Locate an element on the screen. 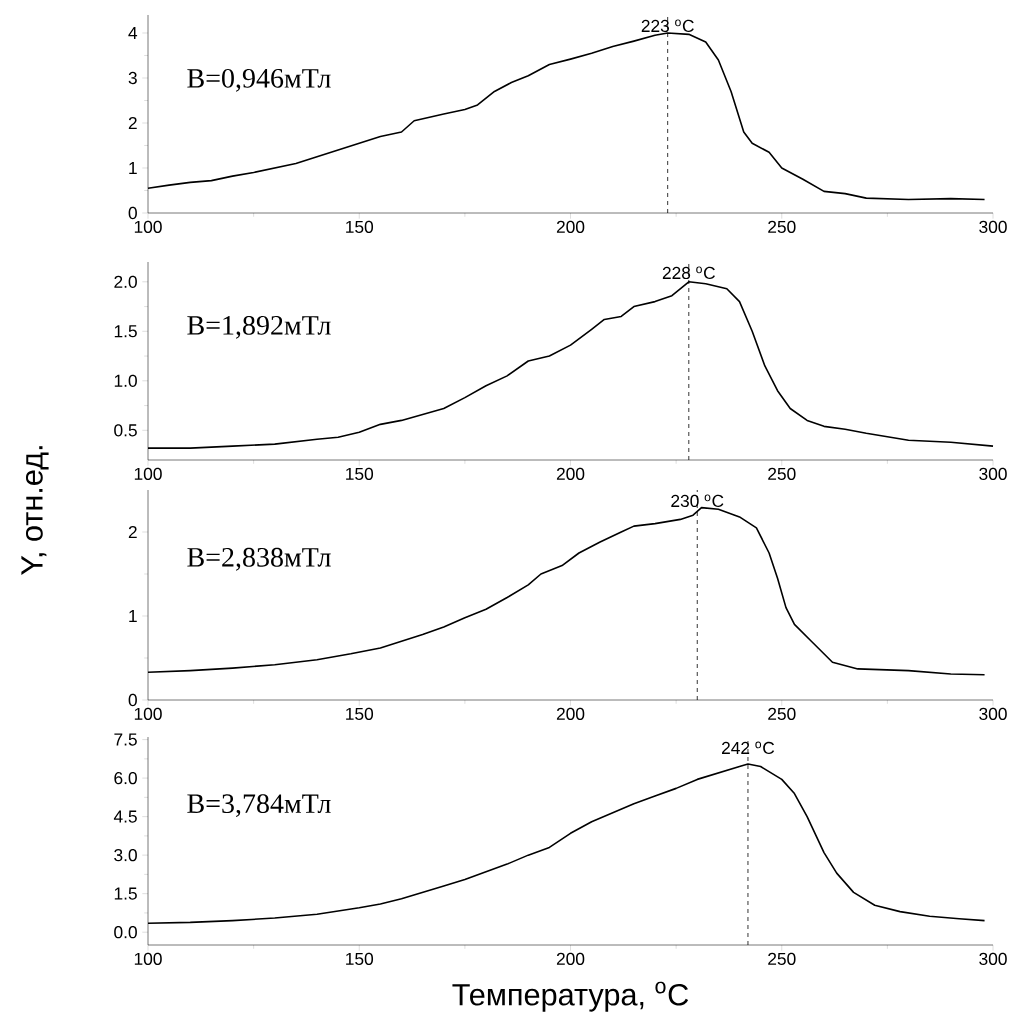 Image resolution: width=1016 pixels, height=1030 pixels. y-tick-label: 3 is located at coordinates (132, 78).